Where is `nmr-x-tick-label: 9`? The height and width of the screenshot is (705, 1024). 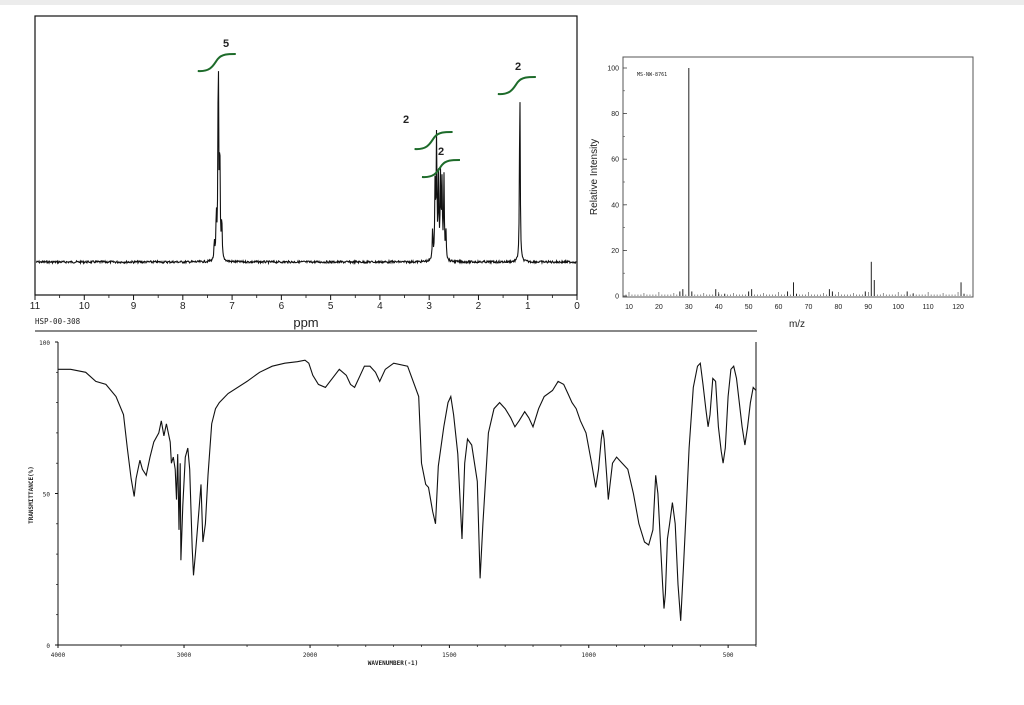
nmr-x-tick-label: 9 is located at coordinates (134, 306).